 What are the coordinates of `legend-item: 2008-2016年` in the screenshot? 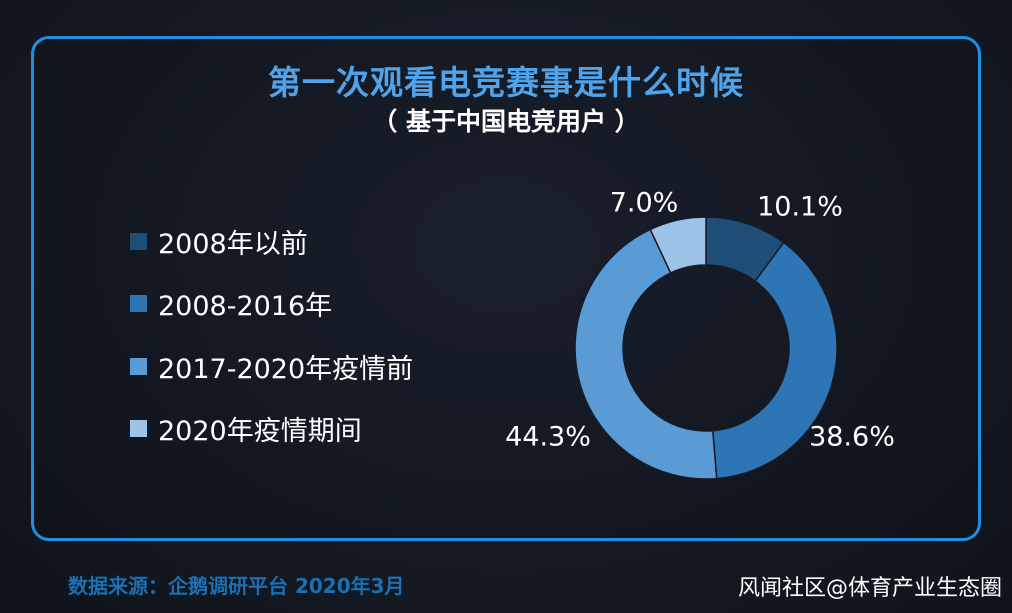 It's located at (271, 304).